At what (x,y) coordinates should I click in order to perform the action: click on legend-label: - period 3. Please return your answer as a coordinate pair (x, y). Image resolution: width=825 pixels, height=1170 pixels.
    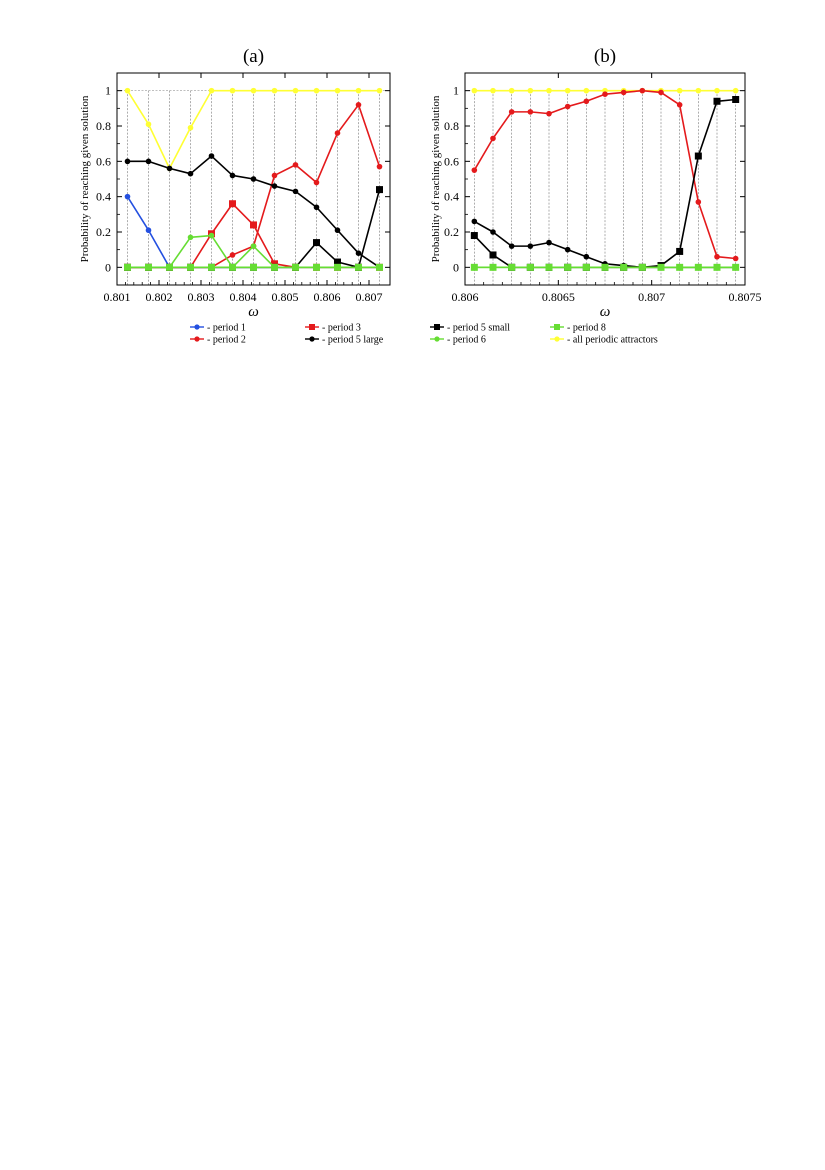
    Looking at the image, I should click on (341, 328).